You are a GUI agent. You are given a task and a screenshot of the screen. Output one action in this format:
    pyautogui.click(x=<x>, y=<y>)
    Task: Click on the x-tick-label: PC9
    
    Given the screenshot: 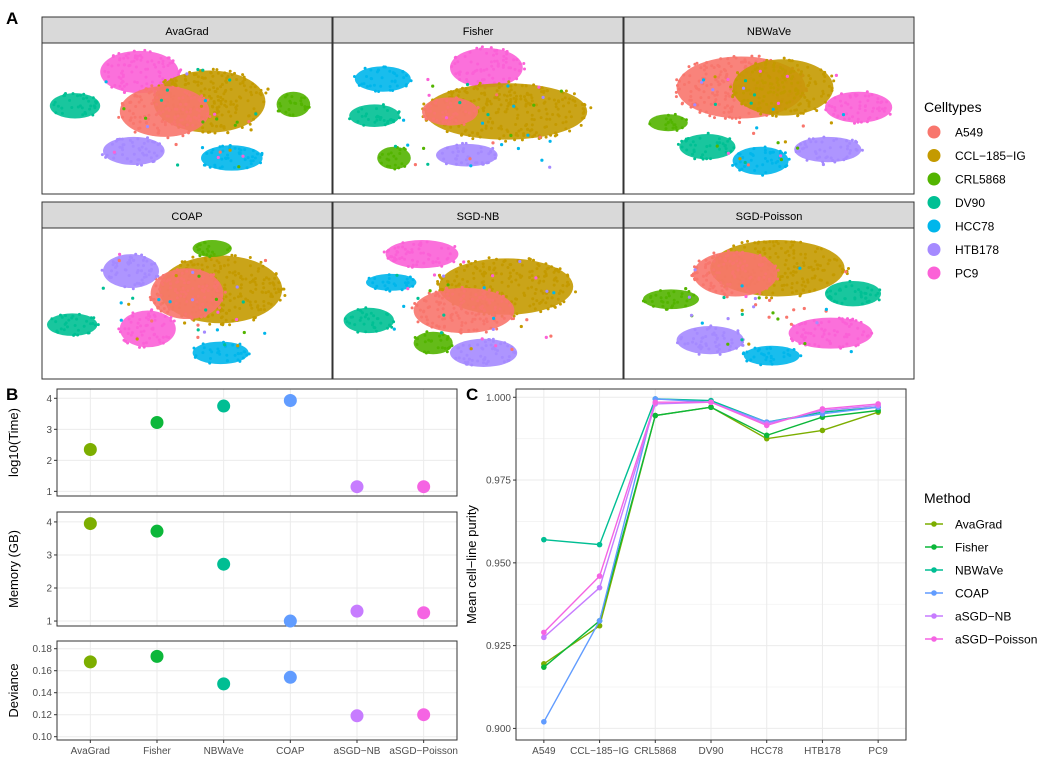 What is the action you would take?
    pyautogui.click(x=878, y=751)
    